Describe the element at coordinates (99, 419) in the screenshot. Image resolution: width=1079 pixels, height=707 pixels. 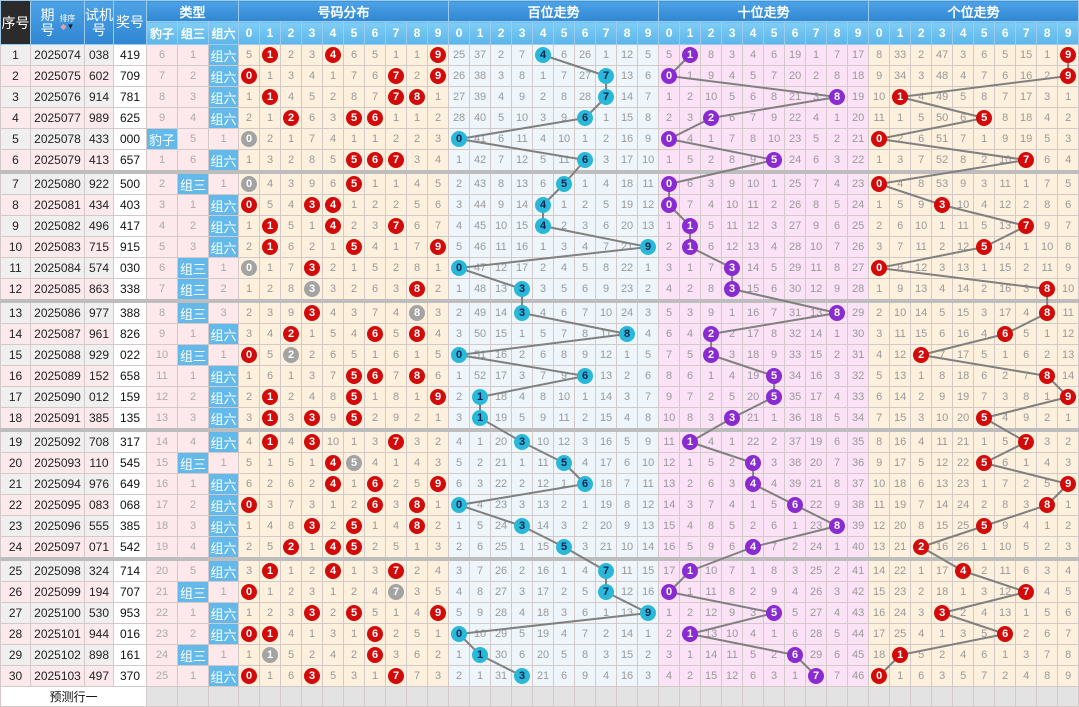
I see `row-test-number: 385` at that location.